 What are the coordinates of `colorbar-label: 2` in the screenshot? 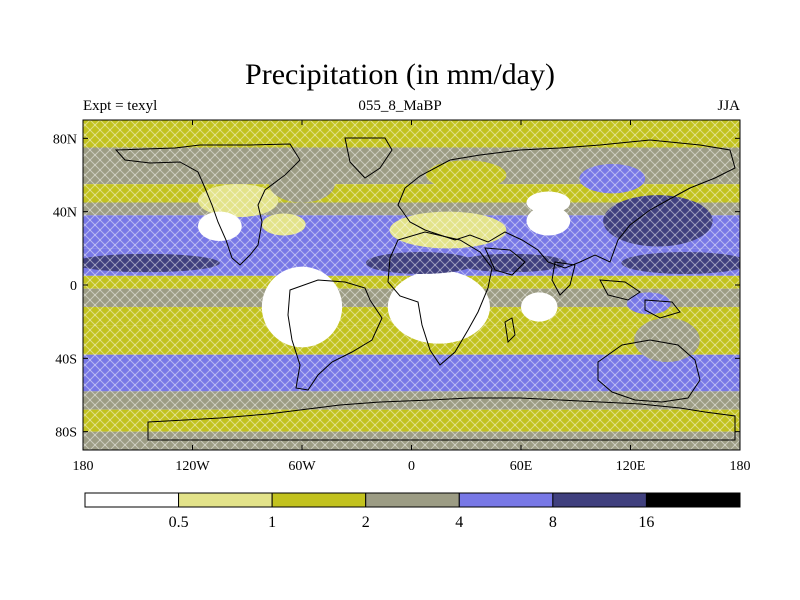 It's located at (366, 522).